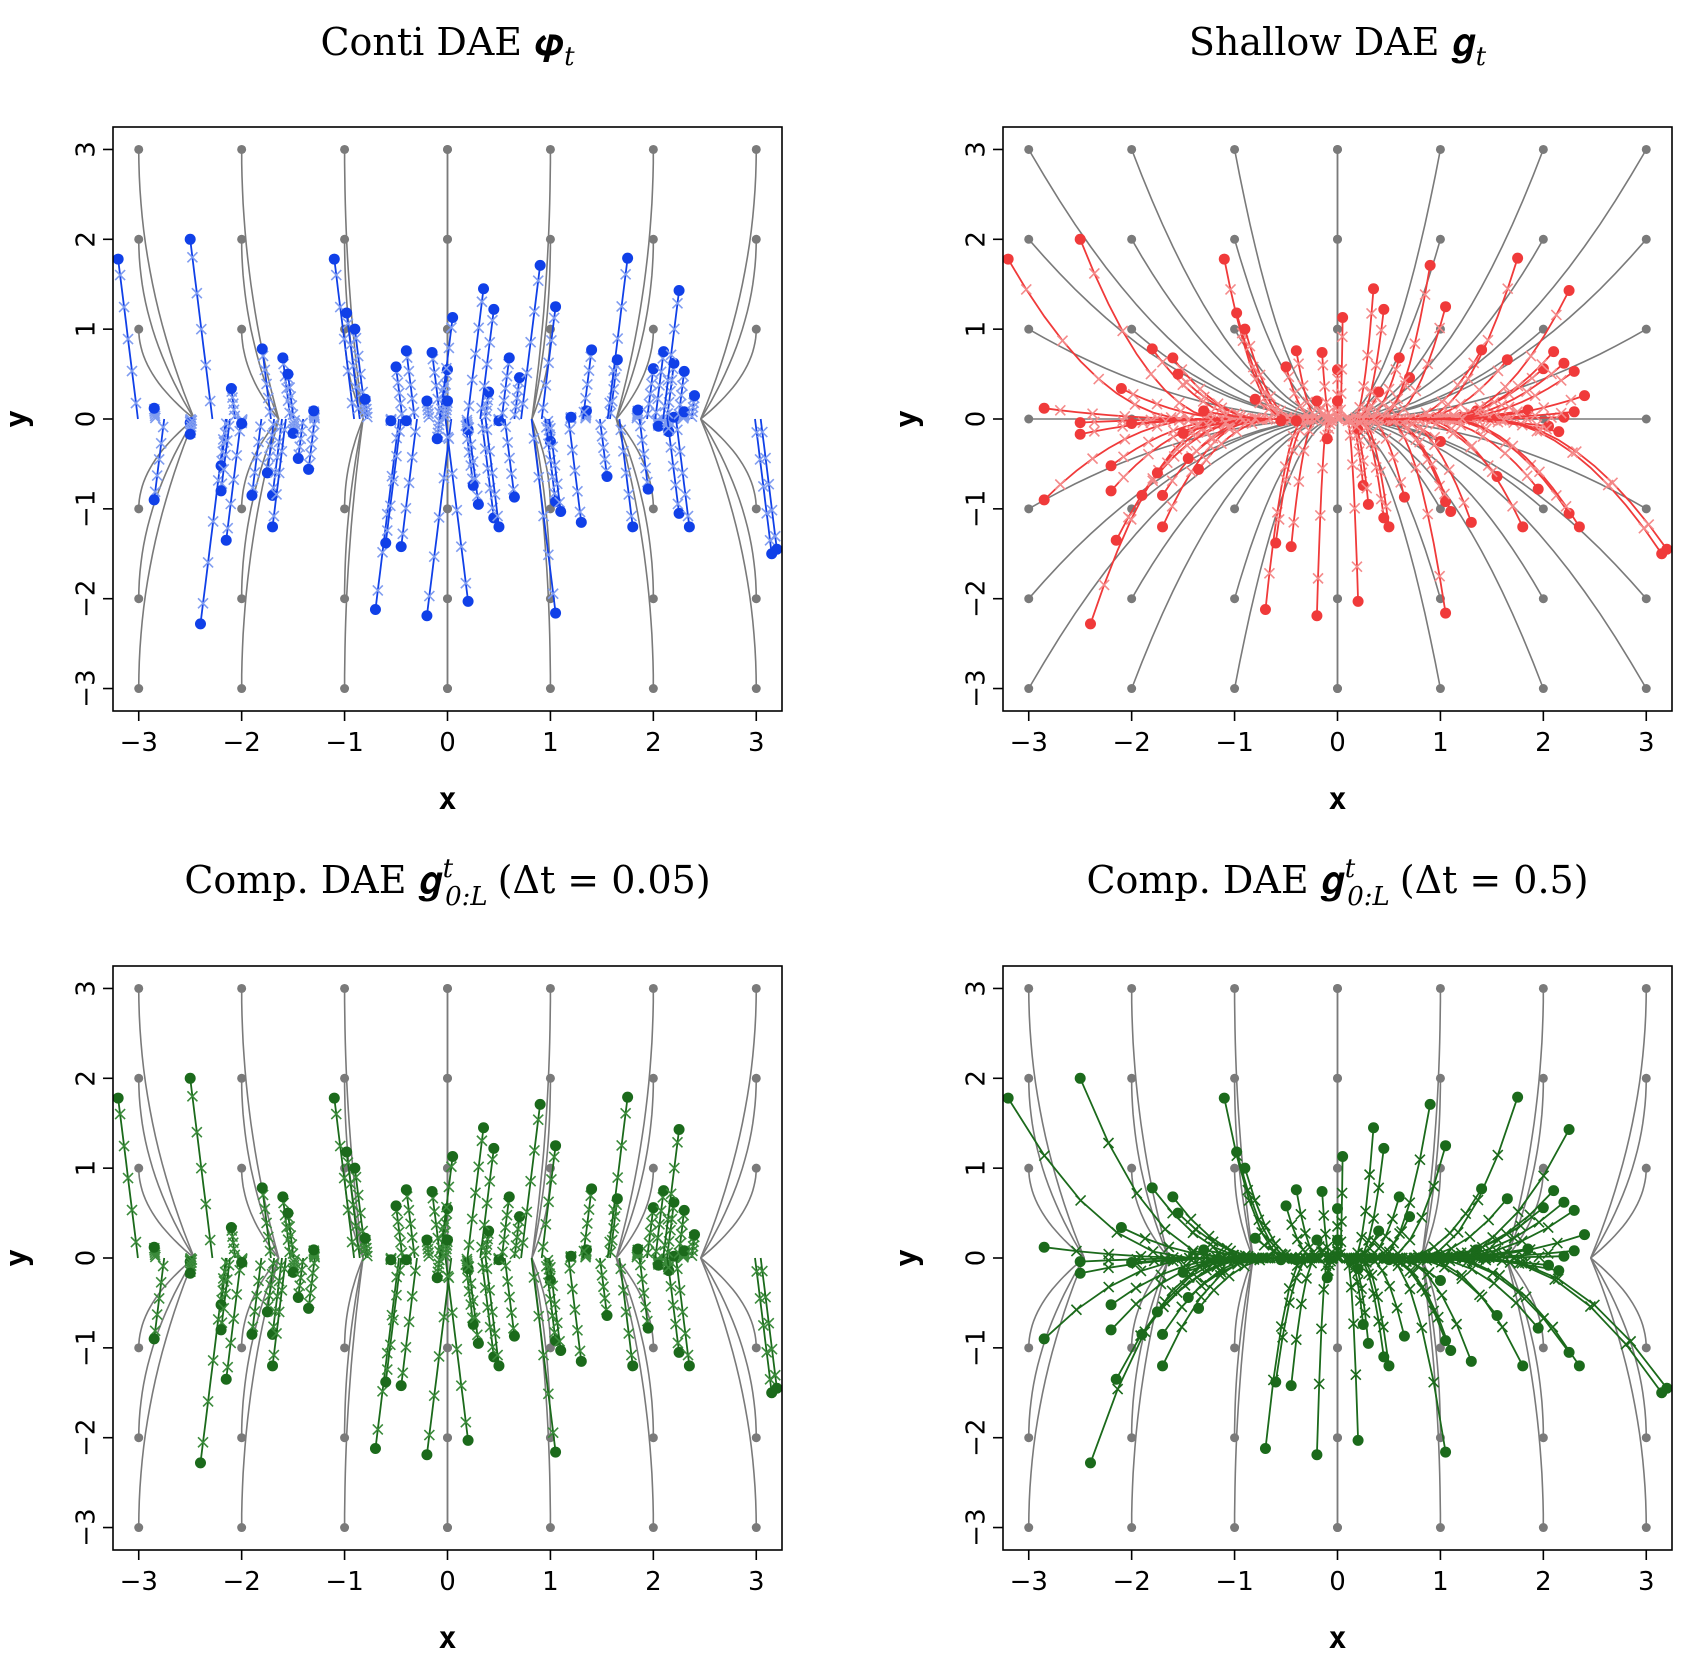 The image size is (1682, 1668). Describe the element at coordinates (550, 1582) in the screenshot. I see `x-tick-label: 1` at that location.